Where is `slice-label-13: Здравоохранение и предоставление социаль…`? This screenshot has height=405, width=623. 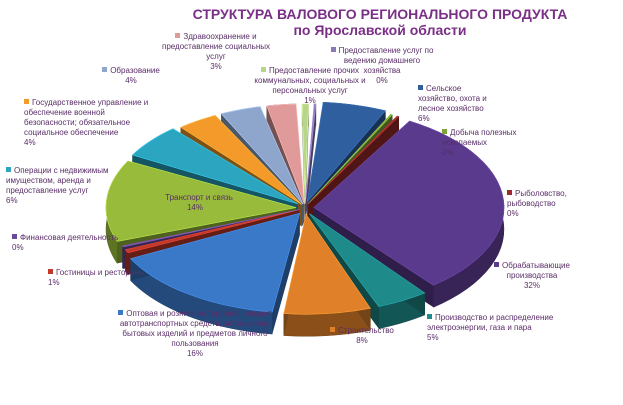 slice-label-13: Здравоохранение и предоставление социаль… is located at coordinates (216, 52).